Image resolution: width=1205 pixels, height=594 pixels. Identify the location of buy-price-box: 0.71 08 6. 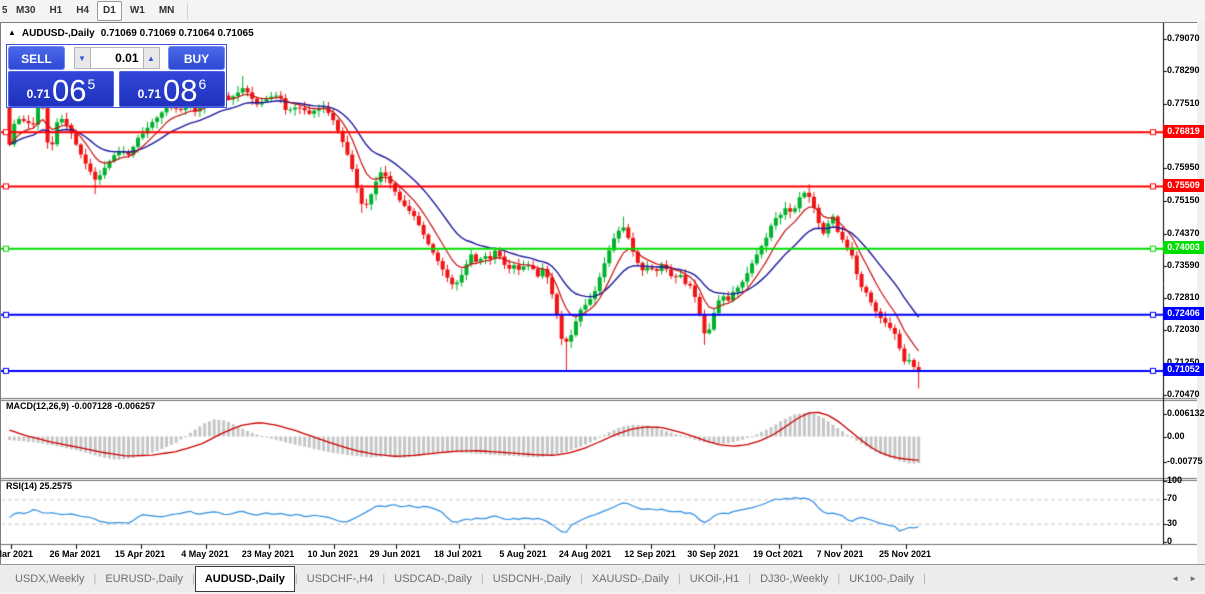
(172, 89).